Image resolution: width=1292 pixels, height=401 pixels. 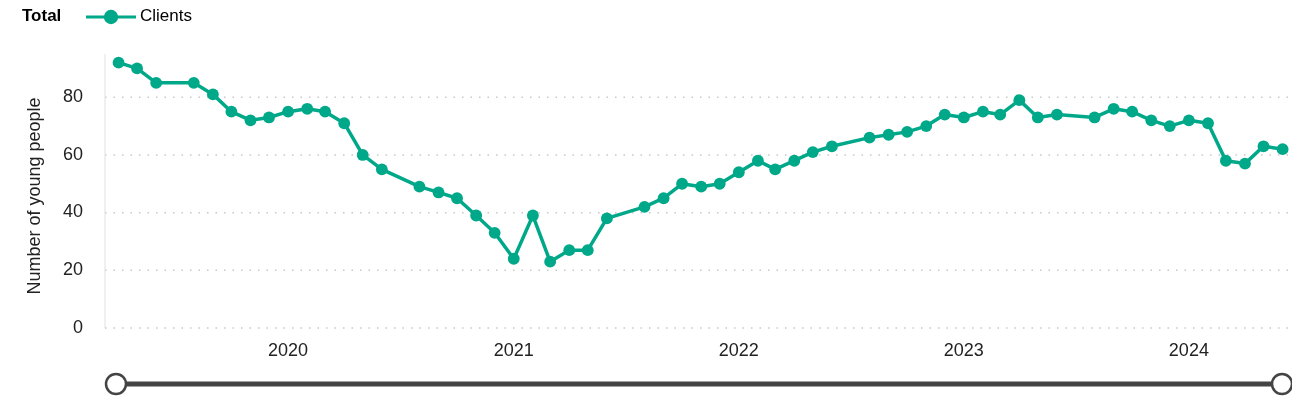 I want to click on x-tick-label: 2021, so click(x=513, y=349).